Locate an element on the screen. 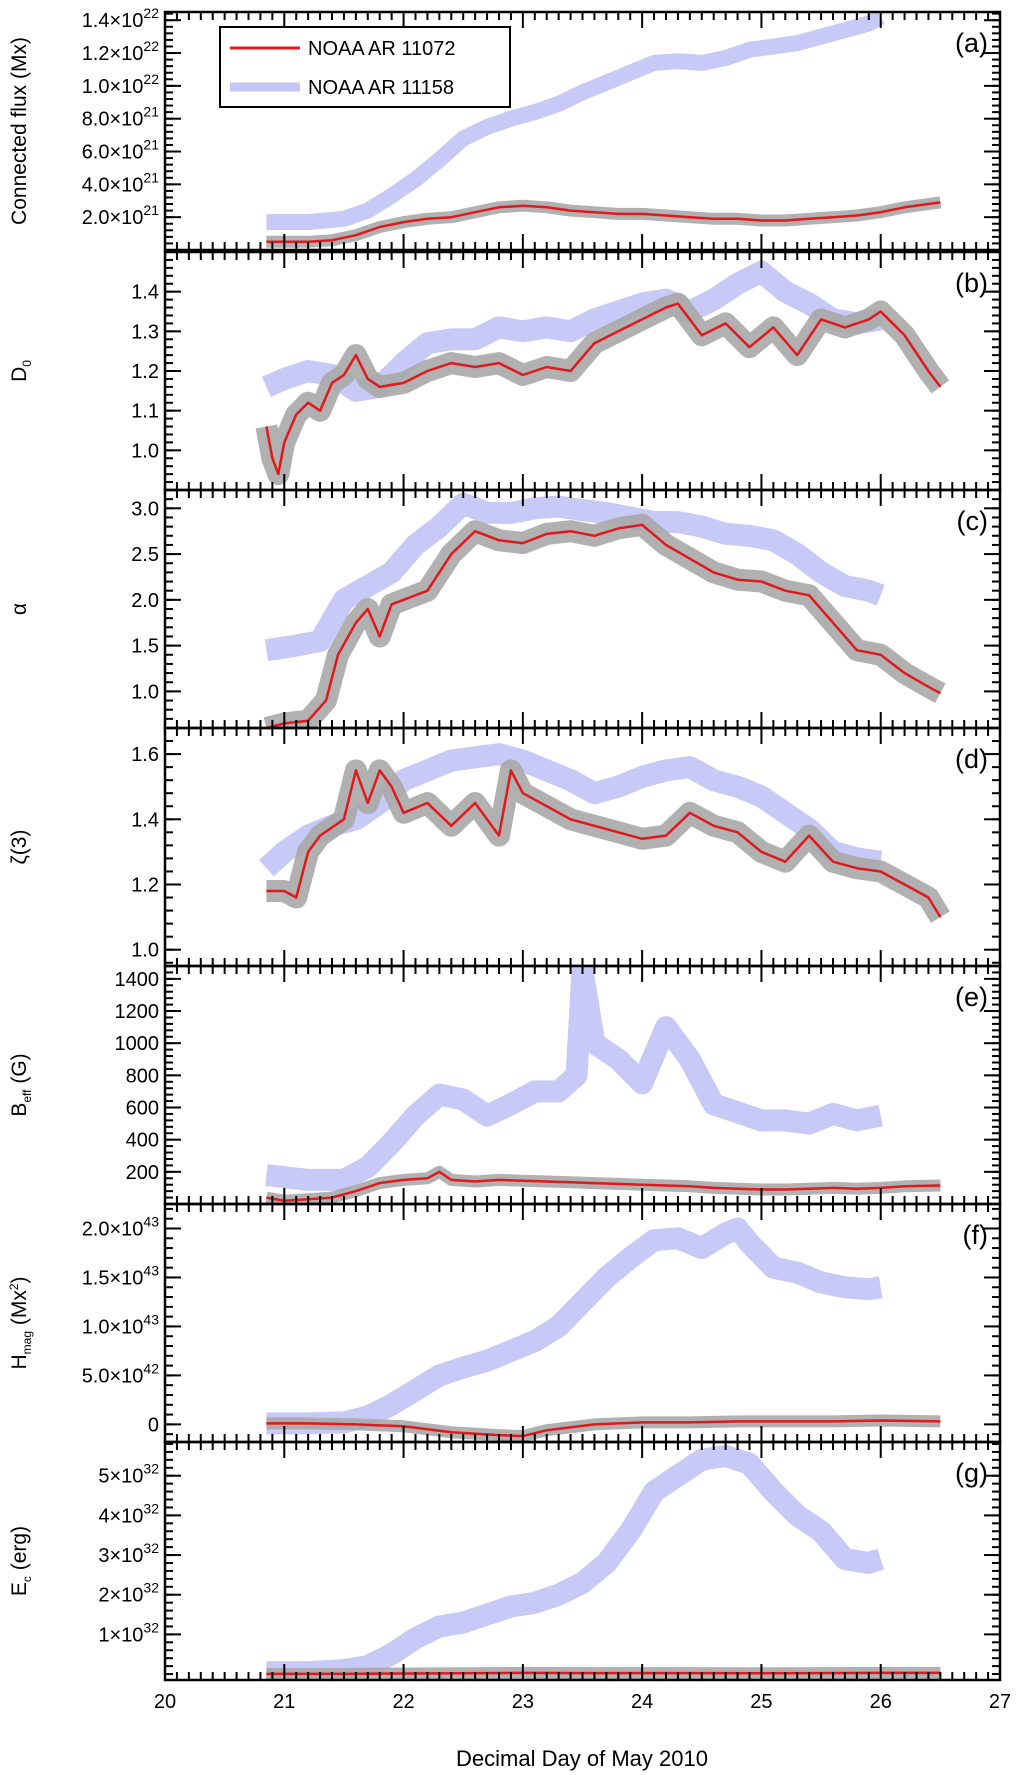 Image resolution: width=1024 pixels, height=1775 pixels. y-tick-label: 1.0×10²² is located at coordinates (121, 84).